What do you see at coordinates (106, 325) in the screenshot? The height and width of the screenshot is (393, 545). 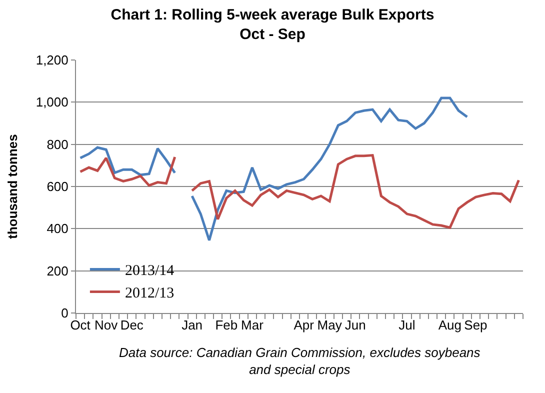 I see `x-tick-label: Nov` at bounding box center [106, 325].